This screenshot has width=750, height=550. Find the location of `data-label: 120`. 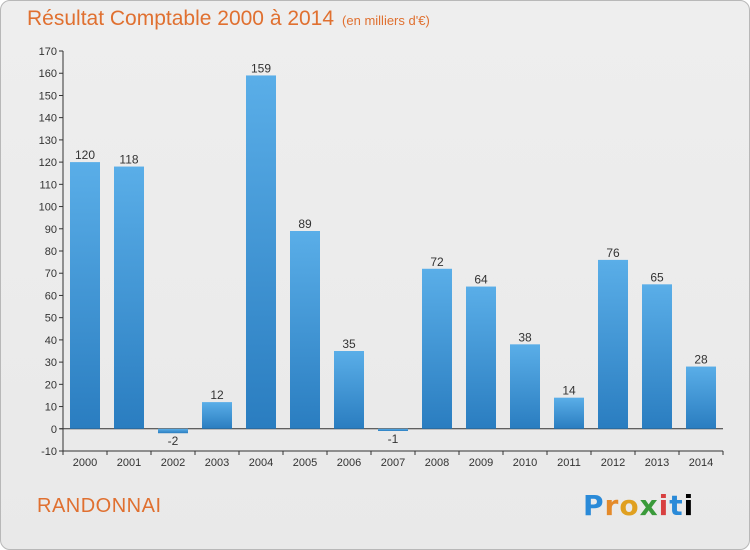

data-label: 120 is located at coordinates (85, 155).